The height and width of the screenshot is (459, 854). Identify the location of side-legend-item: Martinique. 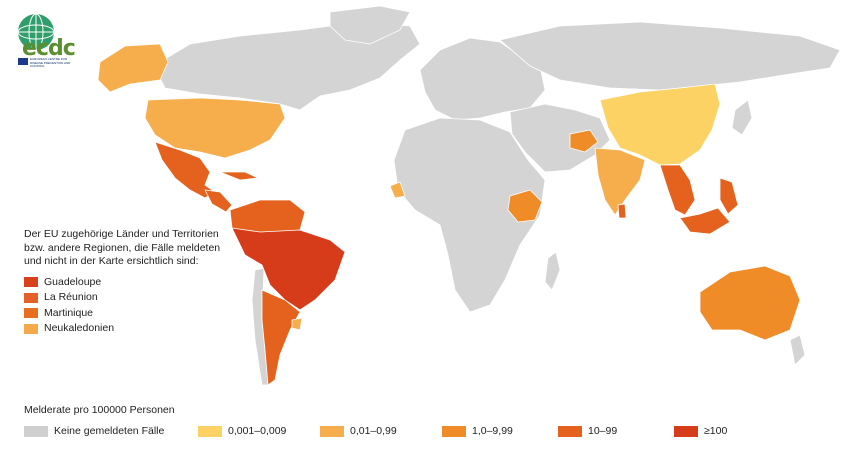
(129, 314).